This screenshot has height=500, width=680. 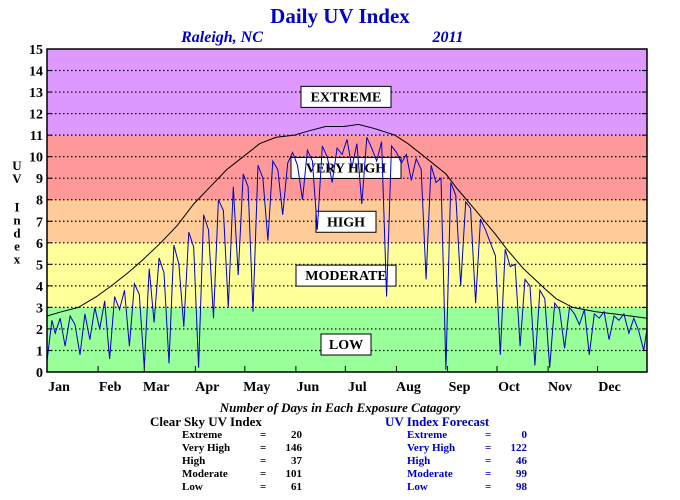 What do you see at coordinates (39, 265) in the screenshot?
I see `y-tick-label: 5` at bounding box center [39, 265].